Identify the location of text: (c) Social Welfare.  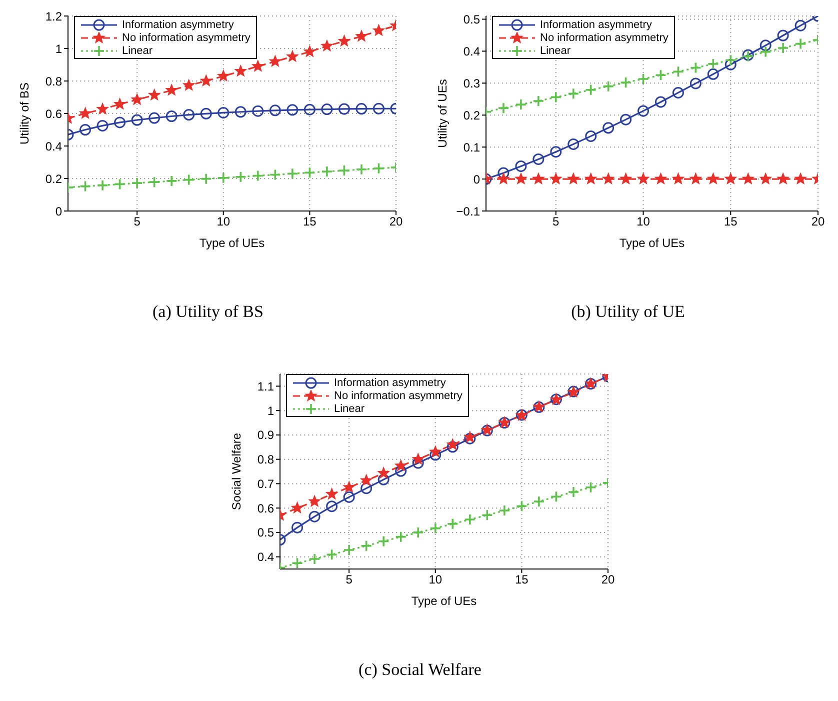
(420, 670).